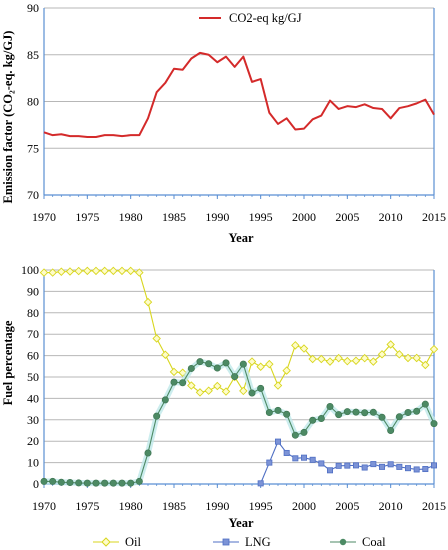 This screenshot has height=550, width=448. I want to click on x-tick-label: 1995, so click(261, 506).